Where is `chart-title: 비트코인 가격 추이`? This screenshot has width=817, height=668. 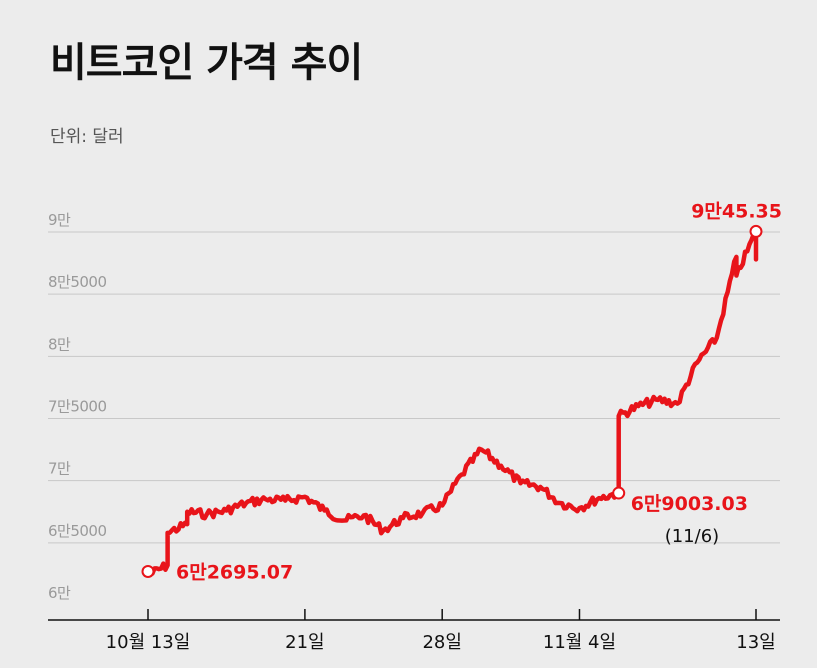 chart-title: 비트코인 가격 추이 is located at coordinates (206, 63).